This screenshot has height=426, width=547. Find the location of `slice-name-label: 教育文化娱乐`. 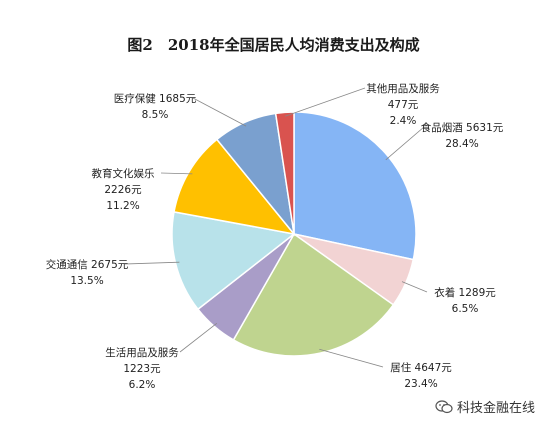

slice-name-label: 教育文化娱乐 is located at coordinates (123, 173).